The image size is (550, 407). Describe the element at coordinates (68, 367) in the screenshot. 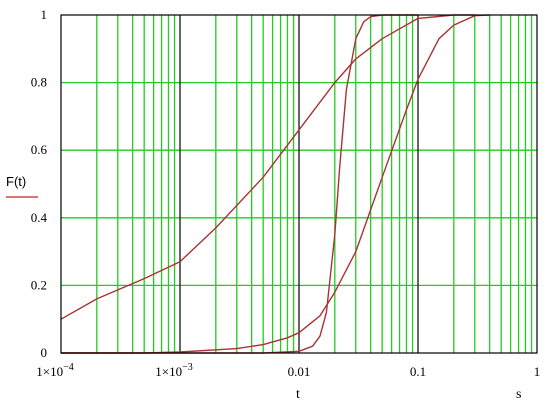

I see `x-tick-exponent: −4` at that location.